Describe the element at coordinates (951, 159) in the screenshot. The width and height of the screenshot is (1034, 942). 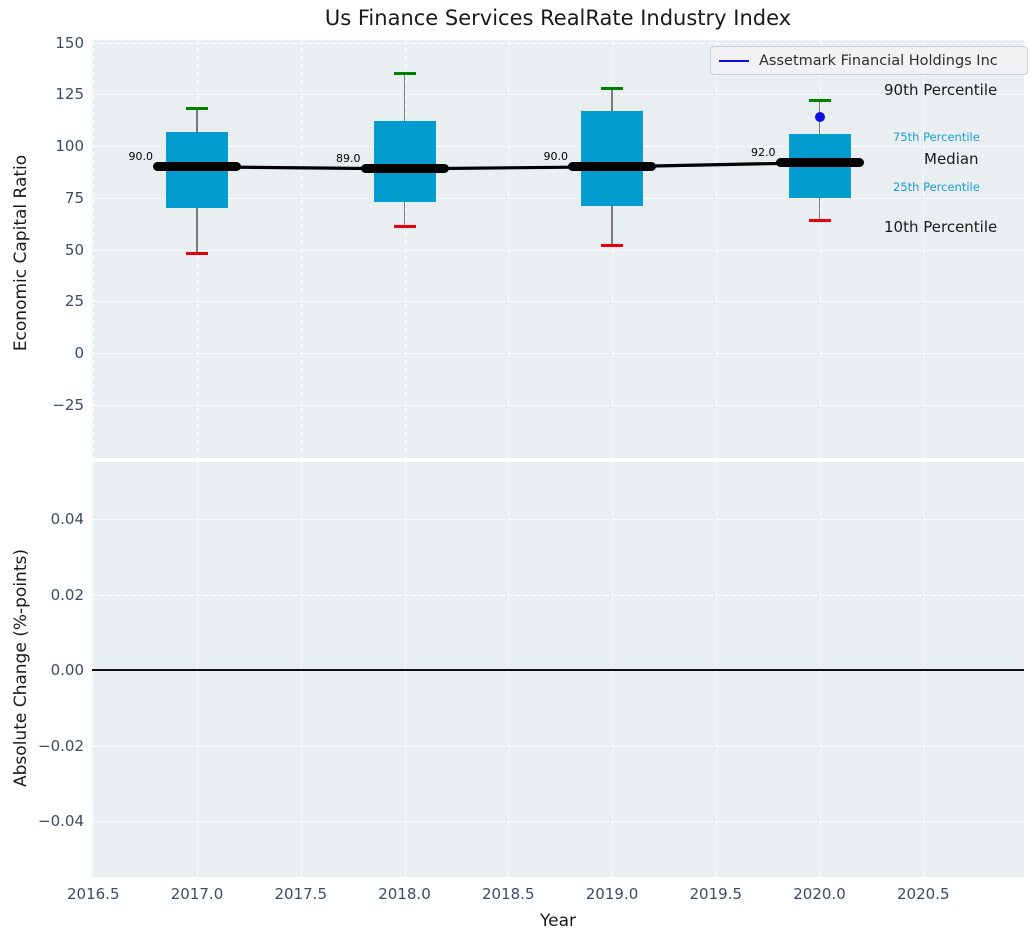
I see `annotation-median: Median` at that location.